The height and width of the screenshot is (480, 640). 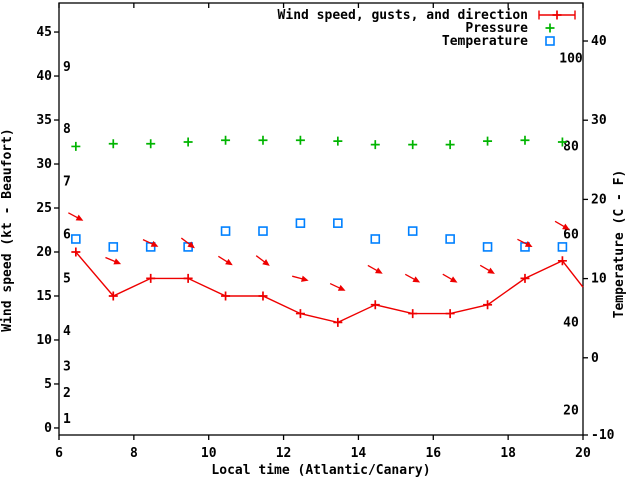 I want to click on beaufort-label: 6, so click(x=67, y=234).